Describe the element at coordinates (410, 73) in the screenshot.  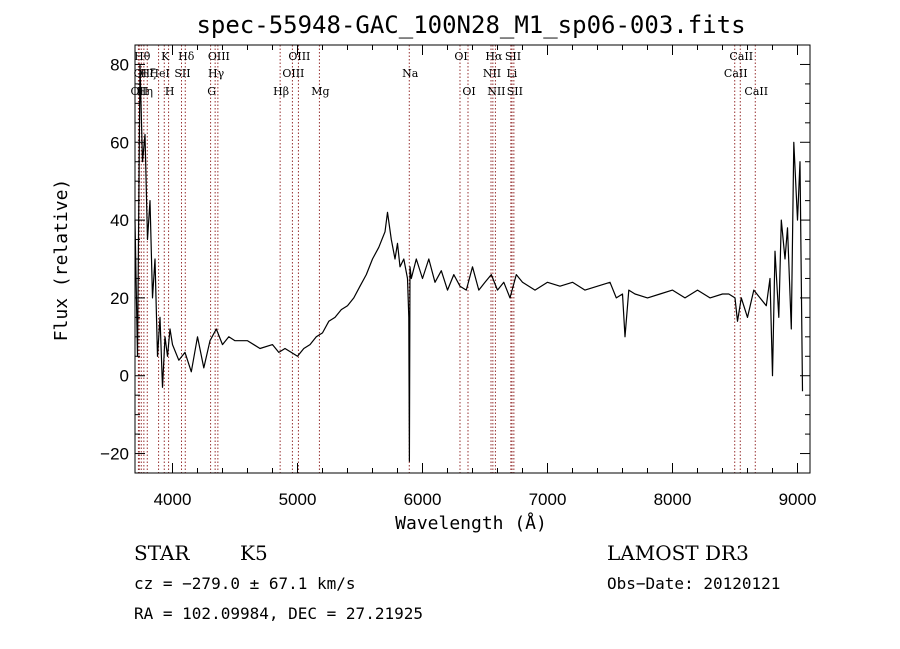
I see `emission-line-label: Na` at that location.